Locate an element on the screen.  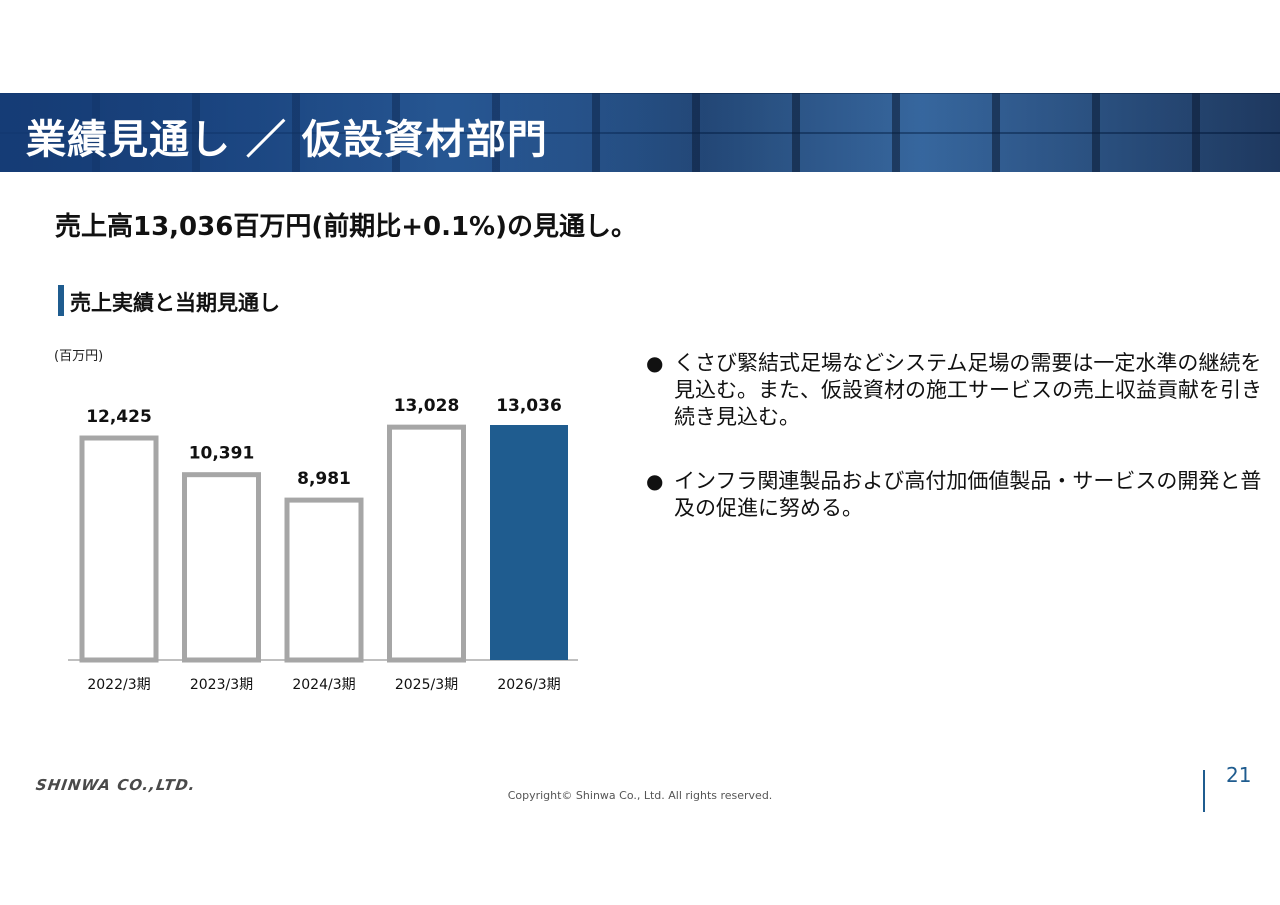
bar-value-label-4: 13,028 is located at coordinates (427, 406).